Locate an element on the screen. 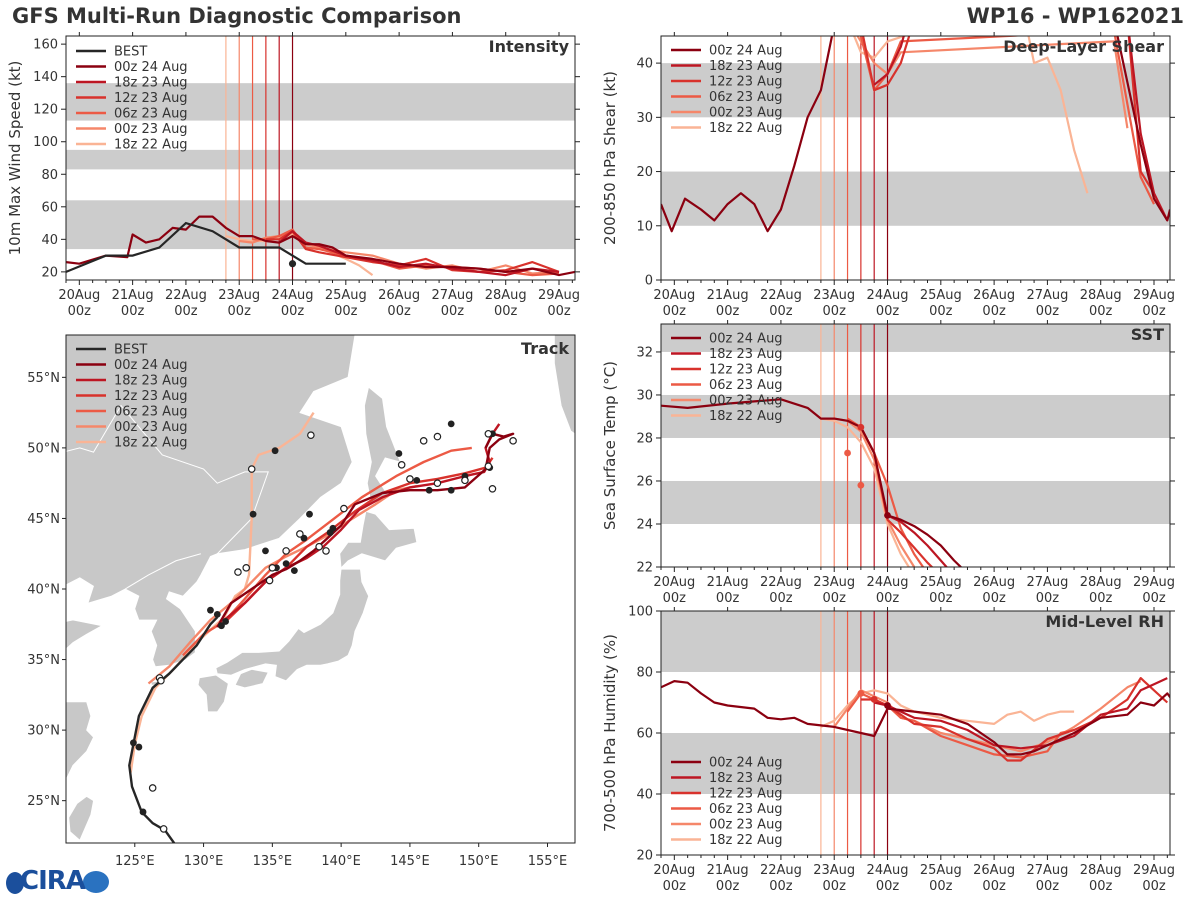  x-tick-label: 23Aug is located at coordinates (834, 582).